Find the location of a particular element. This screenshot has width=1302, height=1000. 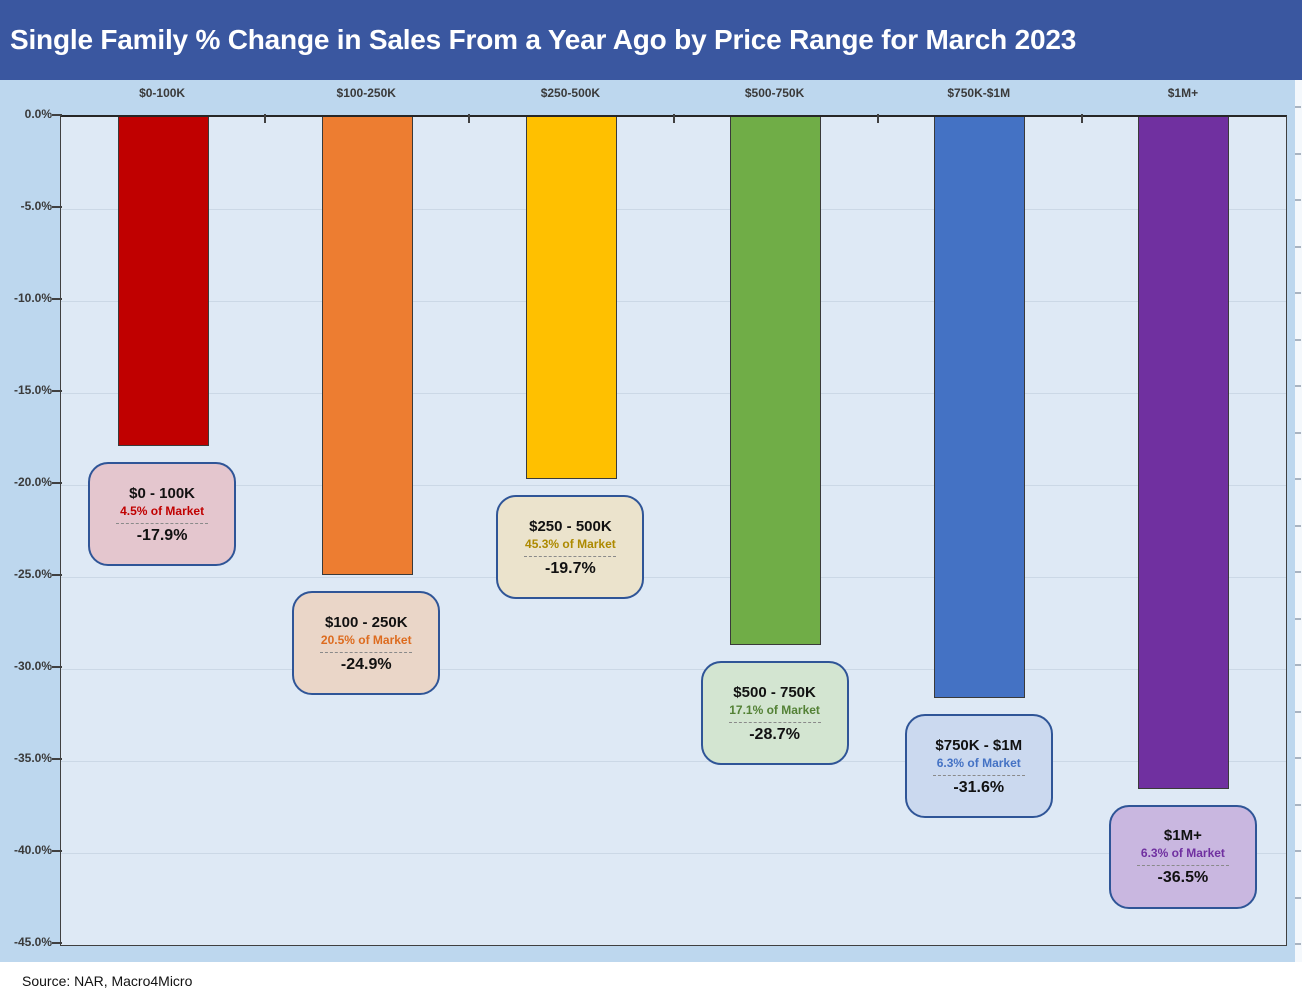

callout-$500-750K: $500 - 750K 17.1% of Market -28.7% is located at coordinates (774, 713).